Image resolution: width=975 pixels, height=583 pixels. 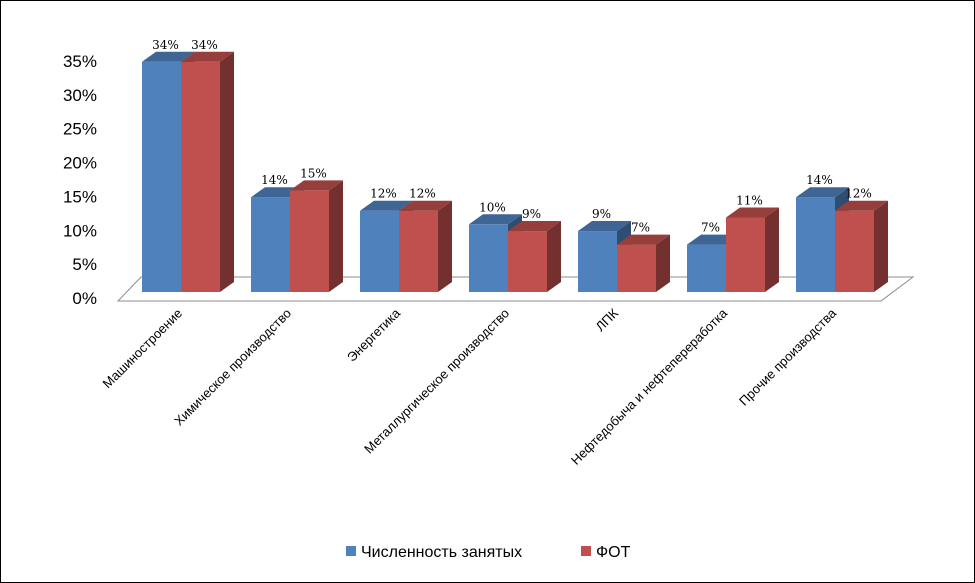 I want to click on y-tick-label: 35%, so click(x=80, y=61).